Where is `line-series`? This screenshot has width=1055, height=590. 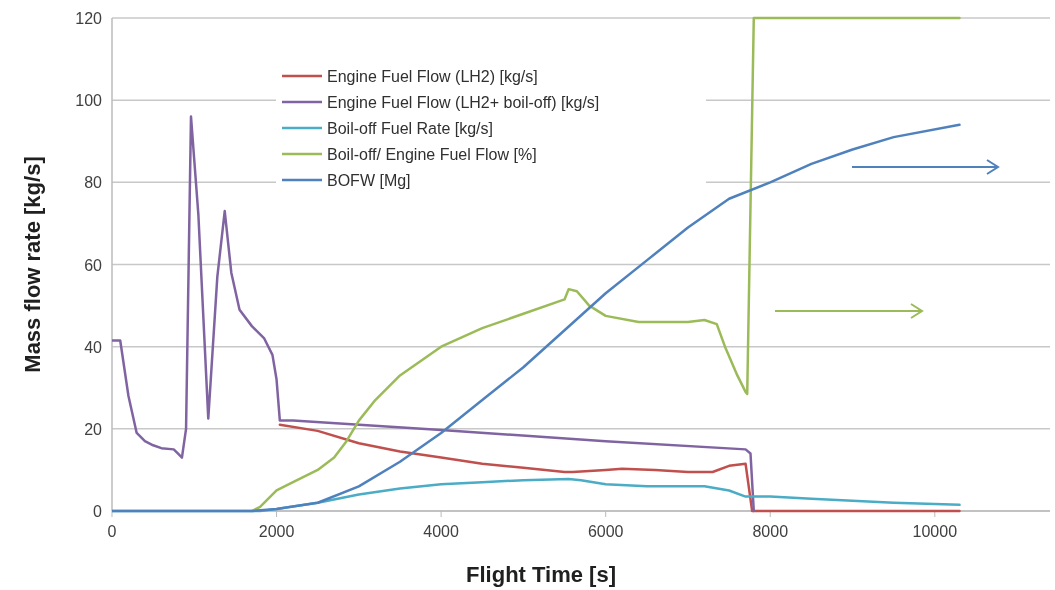
line-series is located at coordinates (619, 468).